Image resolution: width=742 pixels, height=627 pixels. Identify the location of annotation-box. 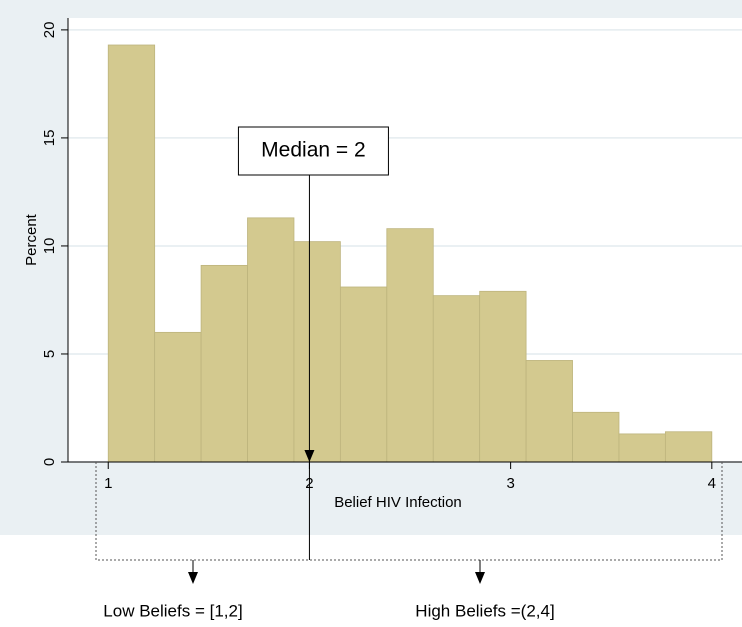
(313, 151).